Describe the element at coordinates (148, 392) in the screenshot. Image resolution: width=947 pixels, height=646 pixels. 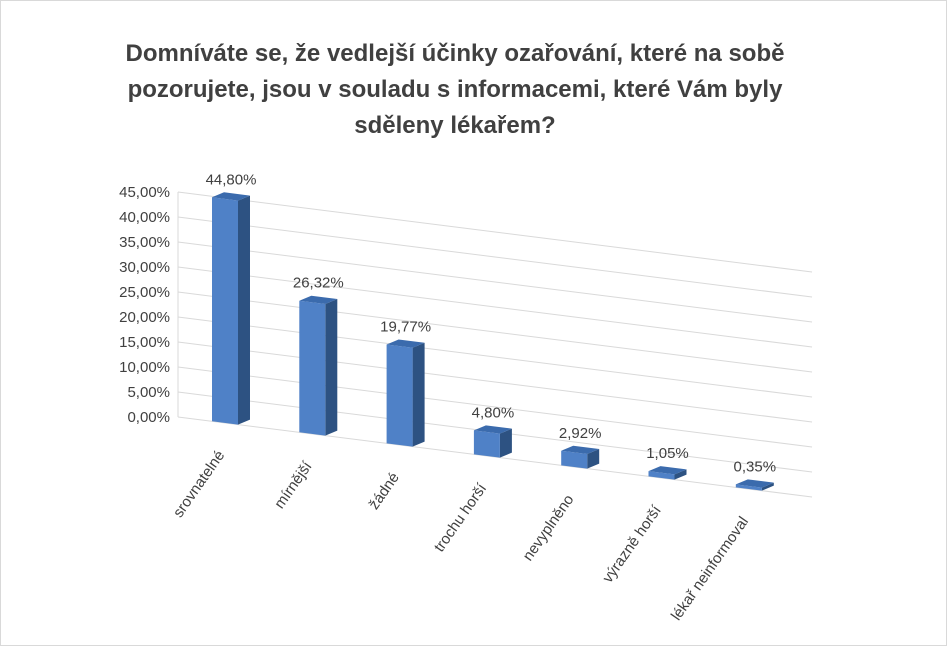
I see `y-tick-label-1: 5,00%` at that location.